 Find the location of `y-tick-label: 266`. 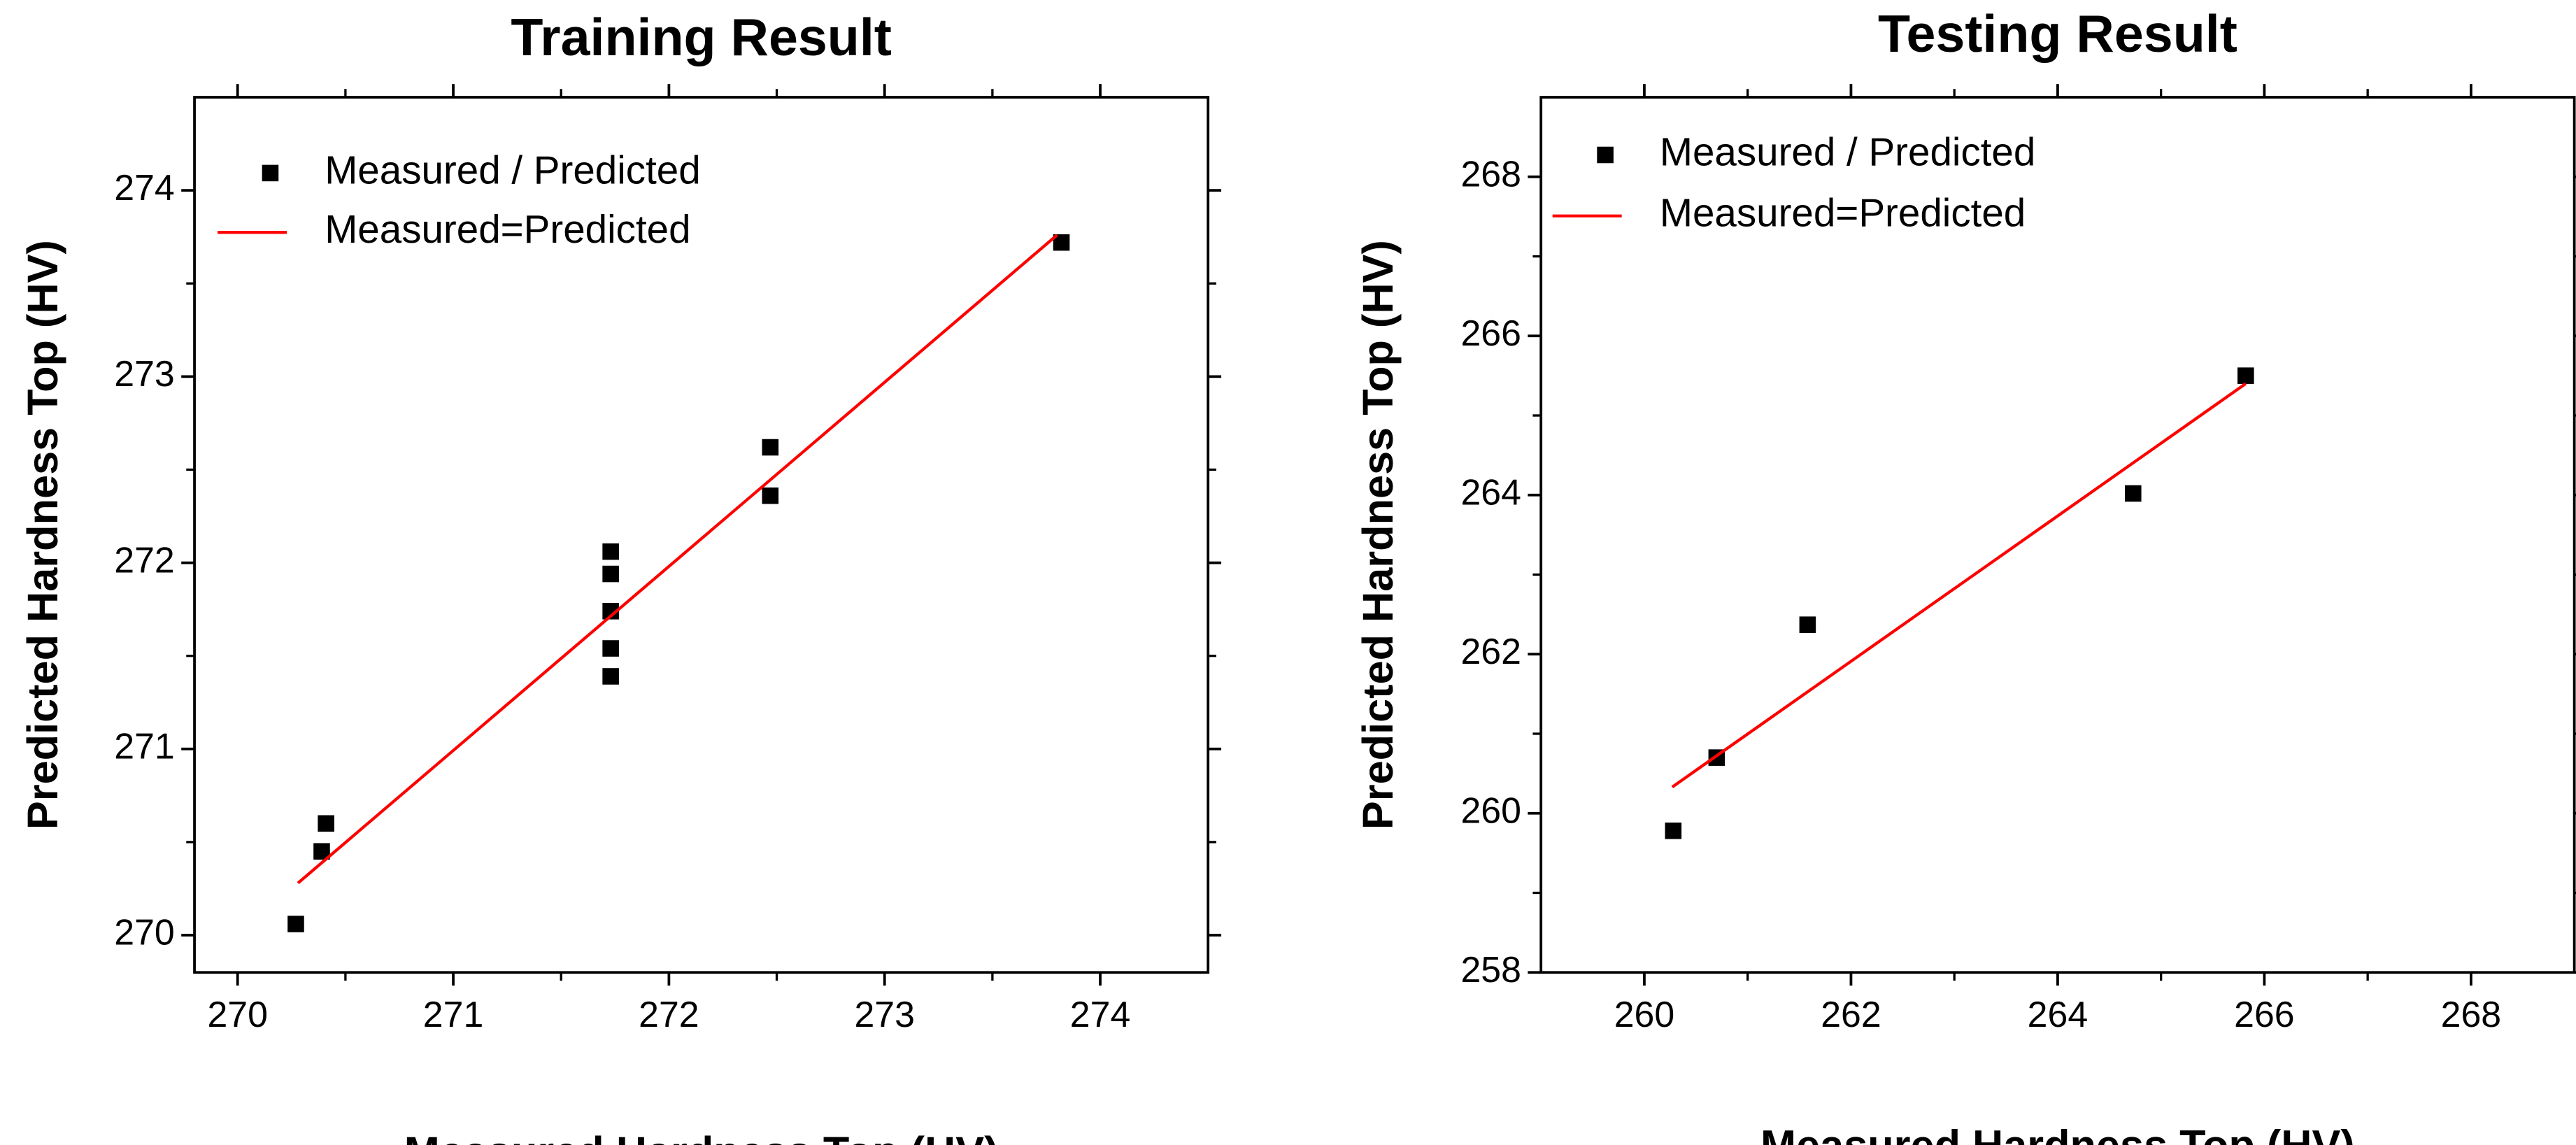

y-tick-label: 266 is located at coordinates (1490, 333).